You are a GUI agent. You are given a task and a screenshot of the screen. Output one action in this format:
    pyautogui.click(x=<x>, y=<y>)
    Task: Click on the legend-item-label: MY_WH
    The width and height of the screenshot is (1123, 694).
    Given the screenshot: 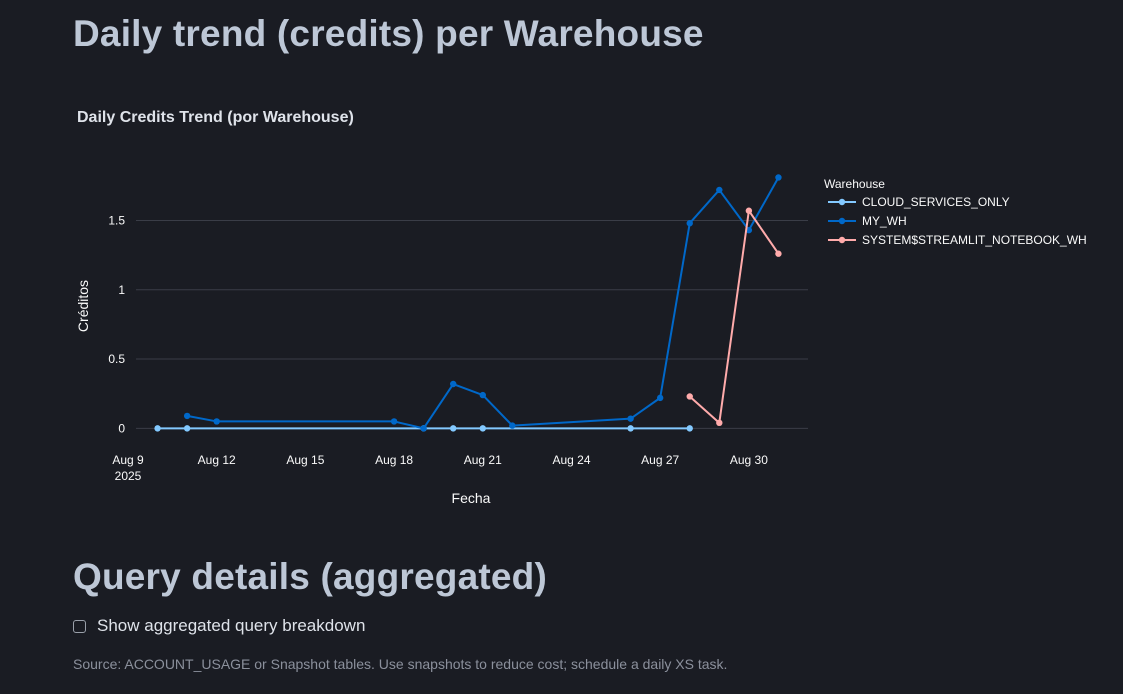 What is the action you would take?
    pyautogui.click(x=884, y=221)
    